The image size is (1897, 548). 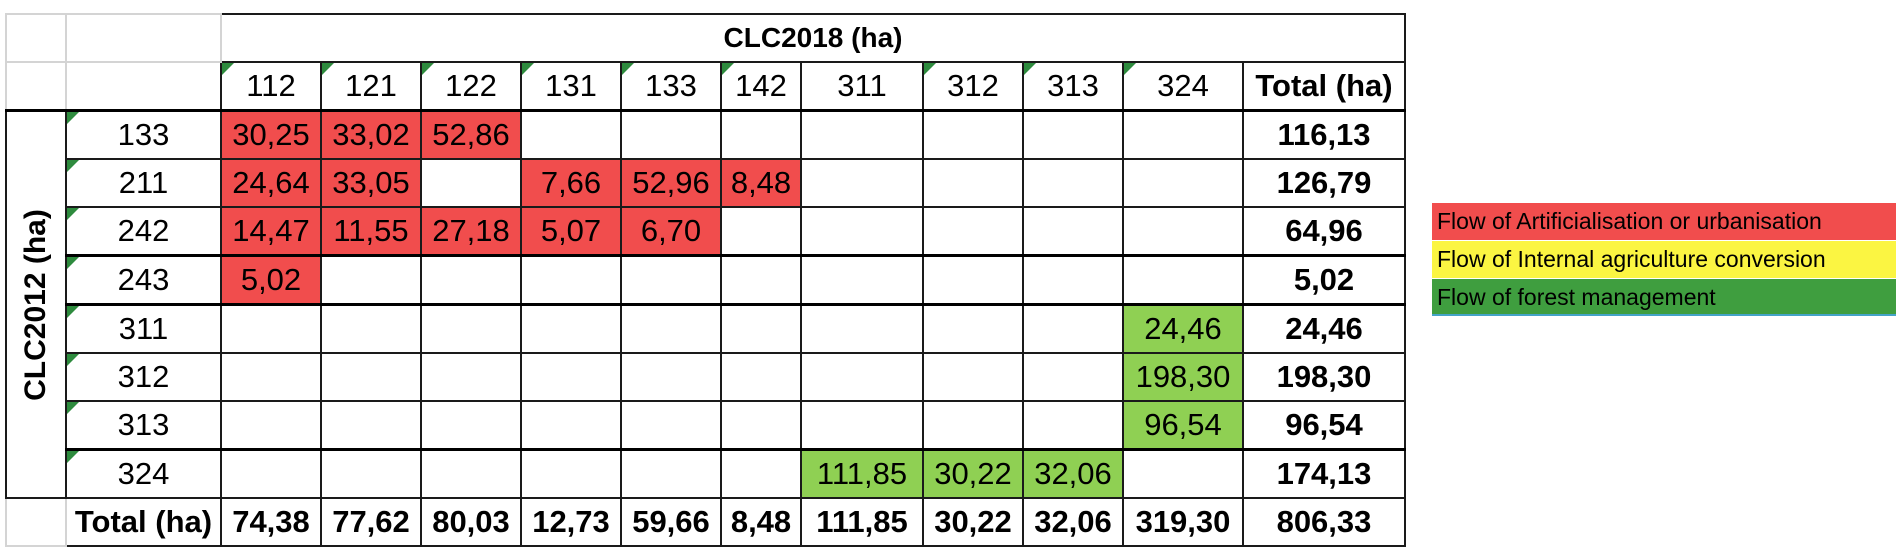 I want to click on row-code-cell: 313, so click(x=143, y=425).